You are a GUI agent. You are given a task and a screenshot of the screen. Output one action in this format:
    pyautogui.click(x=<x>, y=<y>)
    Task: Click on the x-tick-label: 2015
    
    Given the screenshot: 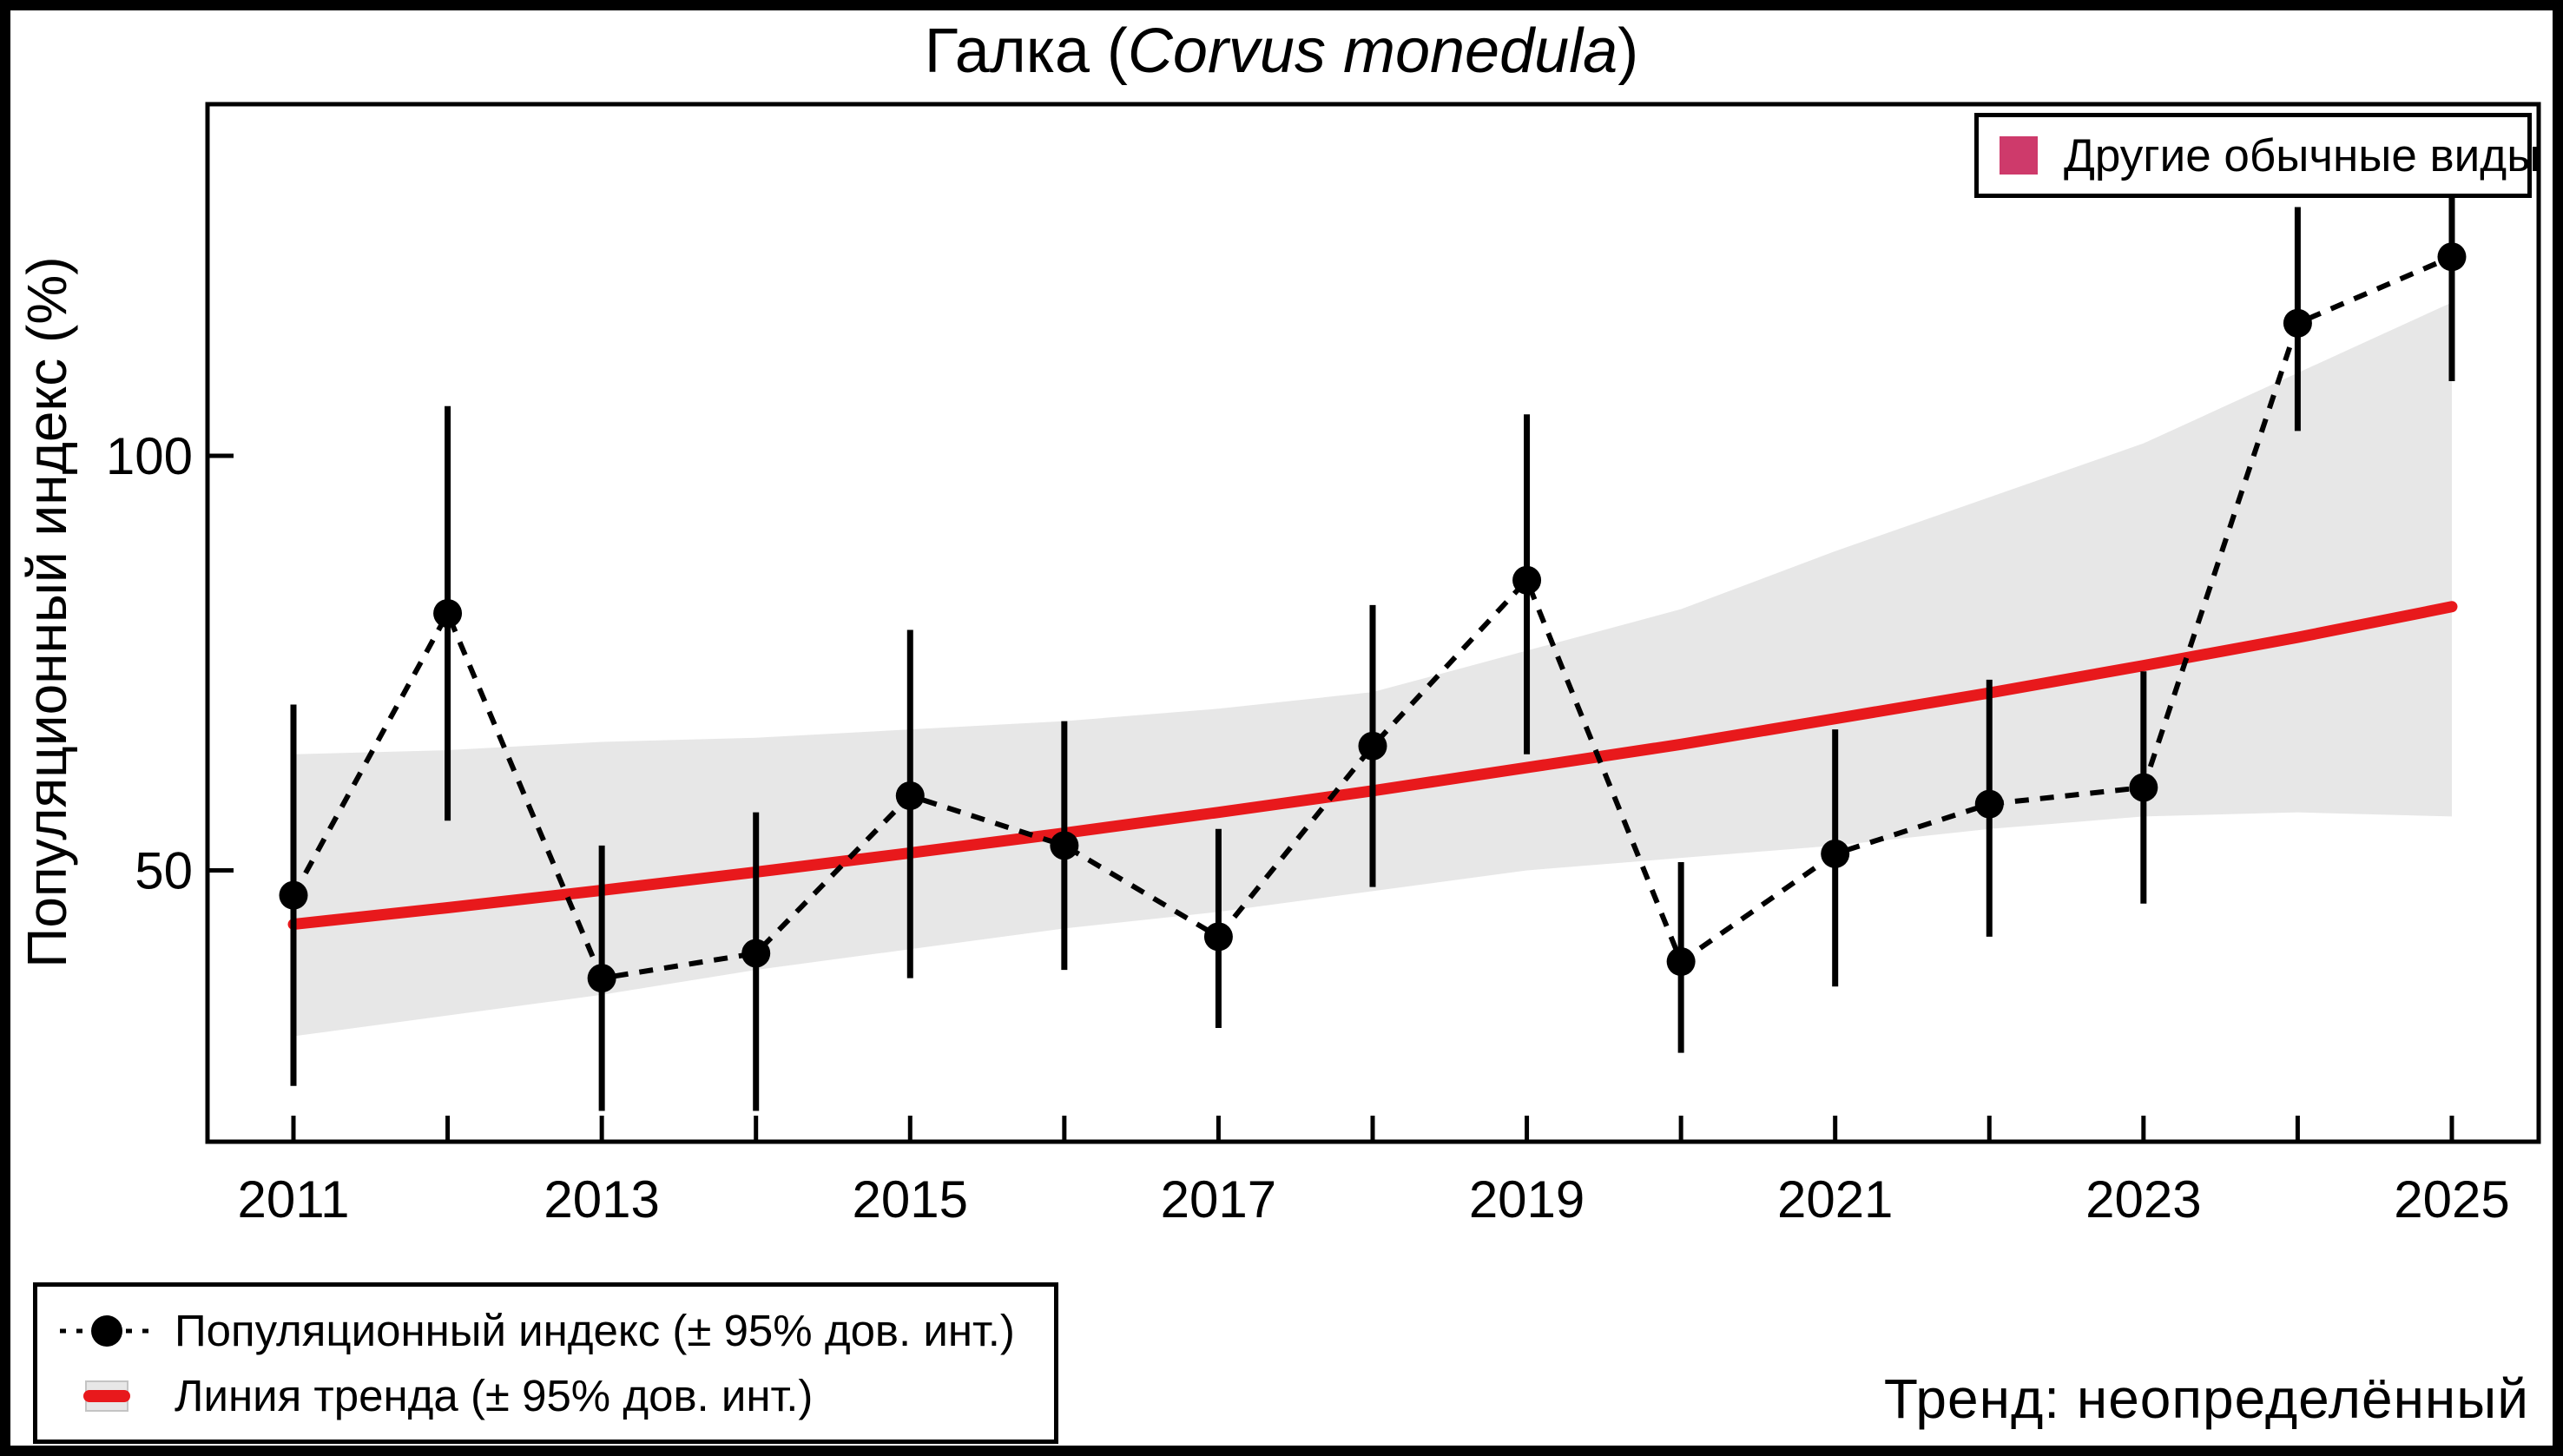 What is the action you would take?
    pyautogui.click(x=910, y=1199)
    